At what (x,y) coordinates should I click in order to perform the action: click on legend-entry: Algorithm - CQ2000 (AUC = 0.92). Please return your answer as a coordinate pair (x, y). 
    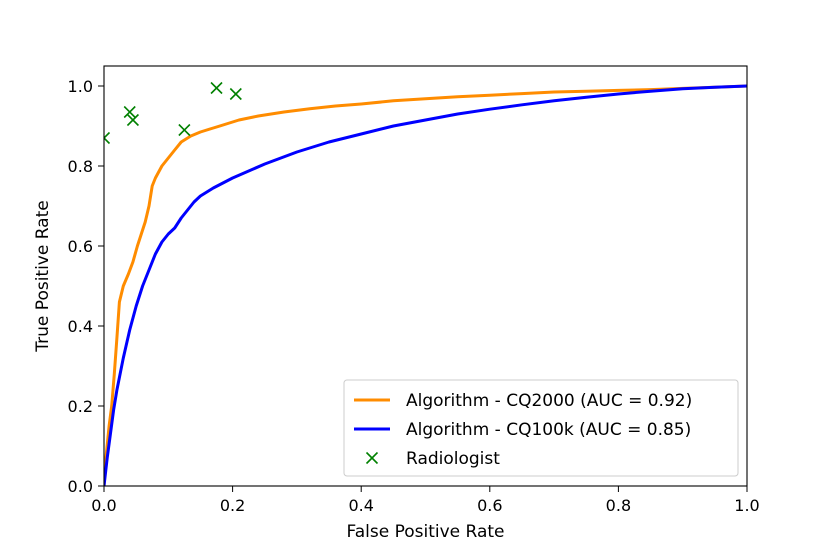
    Looking at the image, I should click on (523, 401).